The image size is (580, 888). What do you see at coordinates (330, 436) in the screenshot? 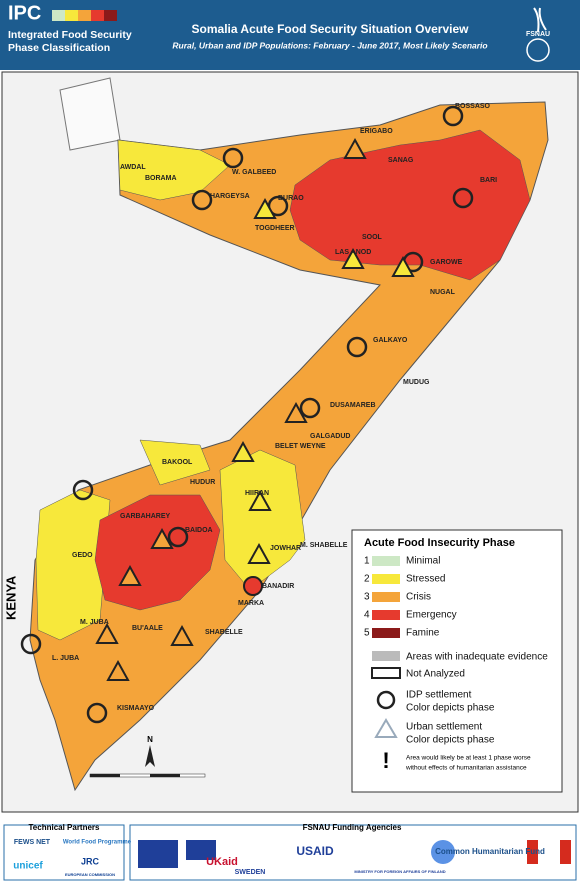
I see `map-label: GALGADUD` at bounding box center [330, 436].